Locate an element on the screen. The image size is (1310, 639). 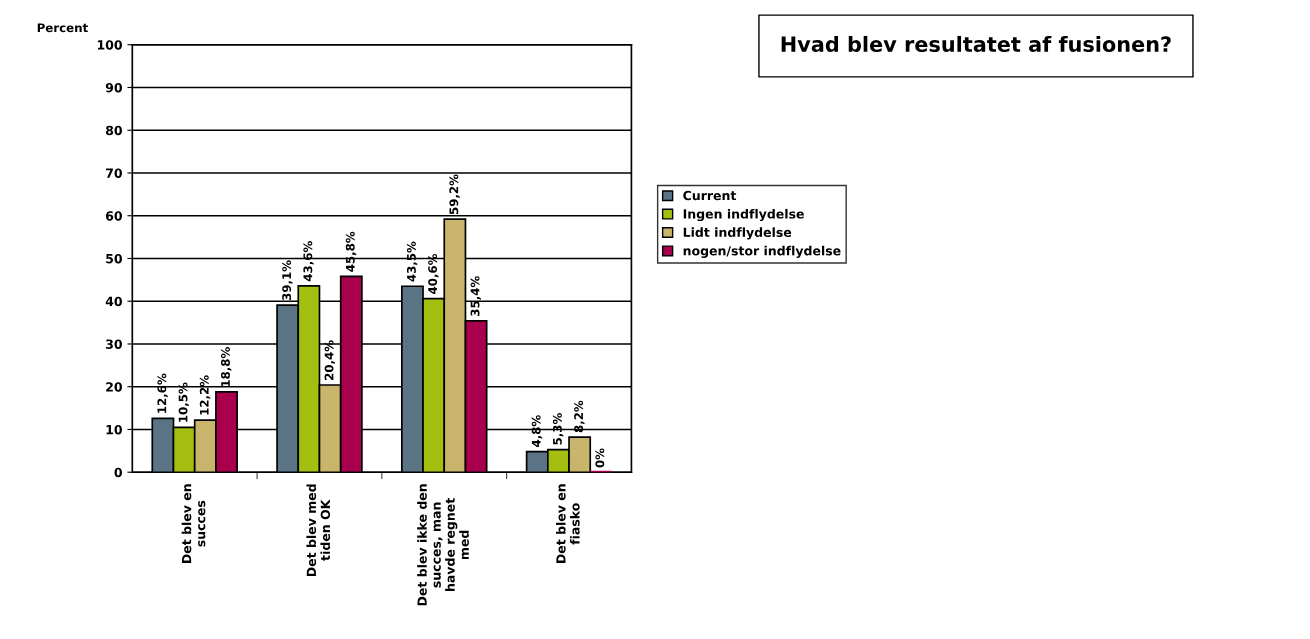
data-label: 5,3% is located at coordinates (558, 429).